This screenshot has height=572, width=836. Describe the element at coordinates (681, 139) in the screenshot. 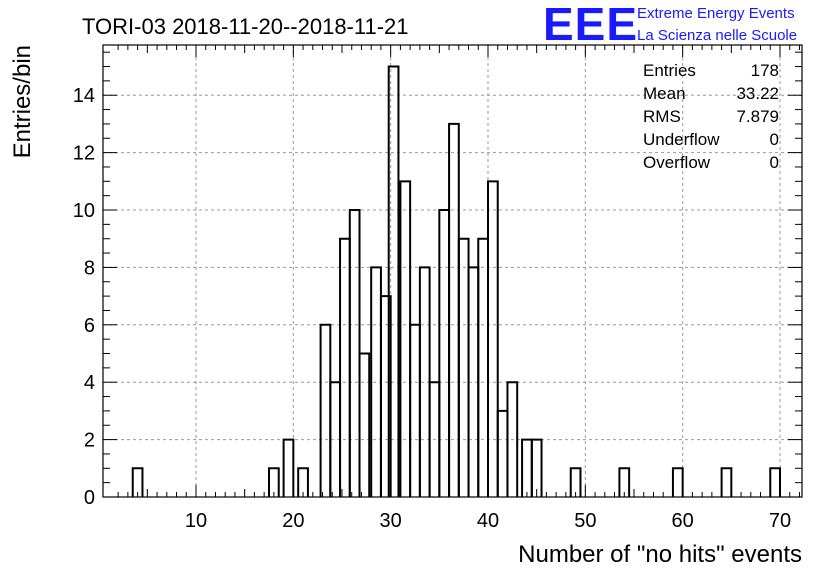

I see `stats-label: Underflow` at that location.